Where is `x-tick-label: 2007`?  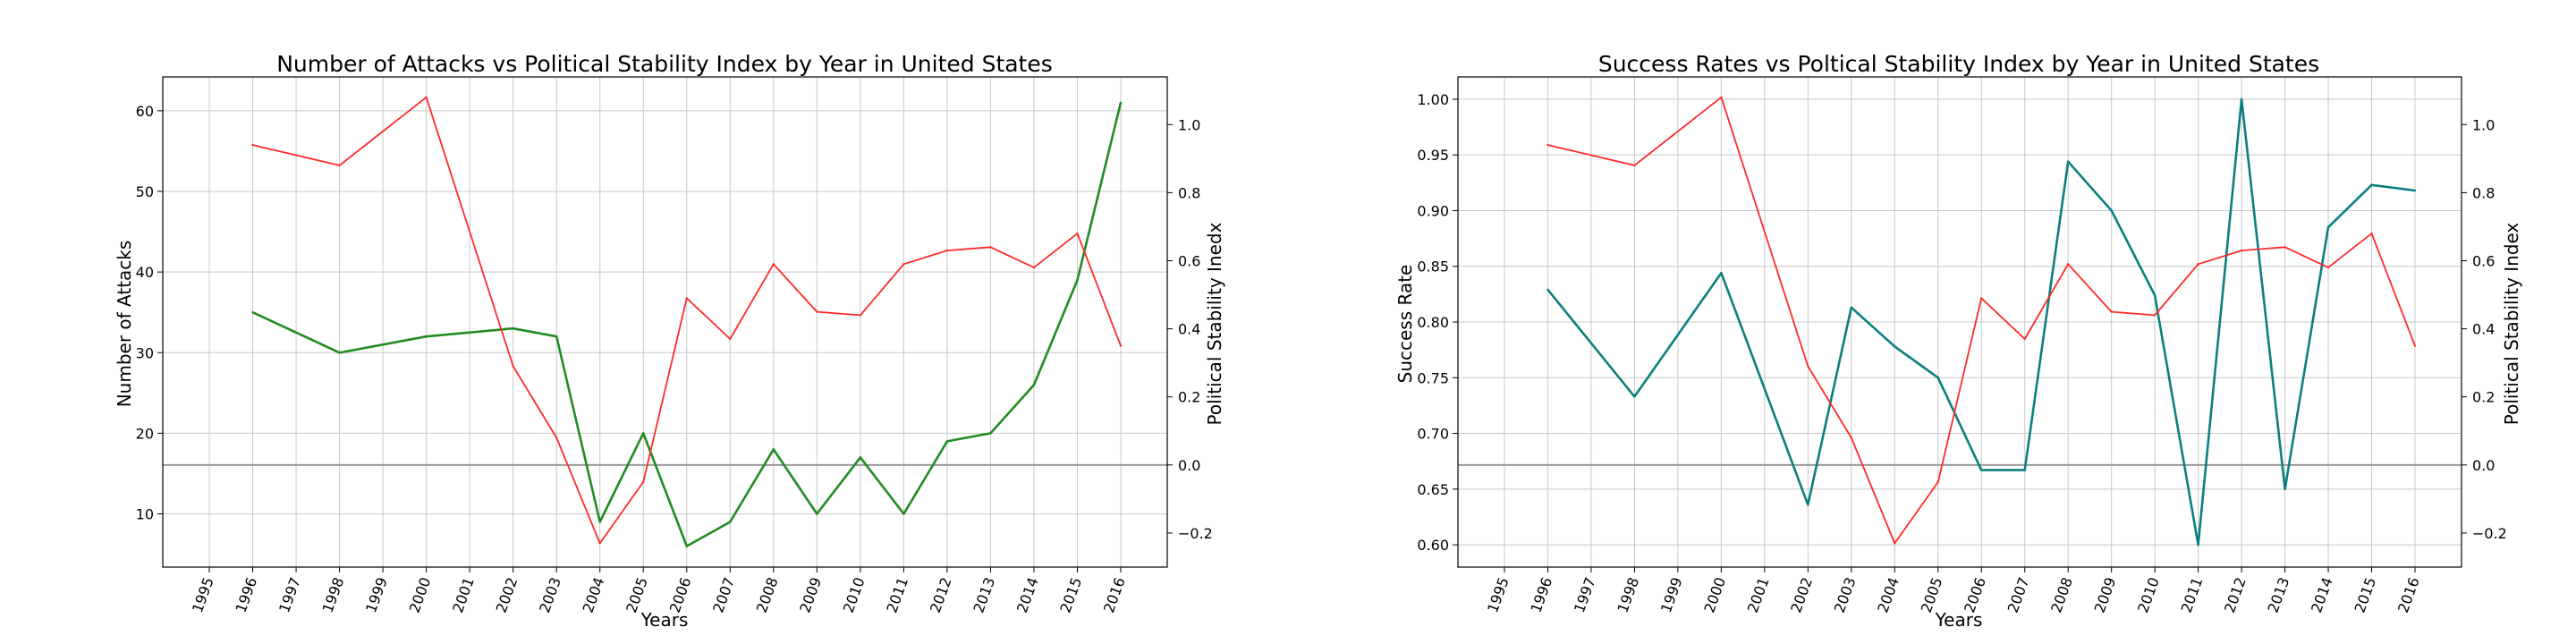 x-tick-label: 2007 is located at coordinates (2018, 595).